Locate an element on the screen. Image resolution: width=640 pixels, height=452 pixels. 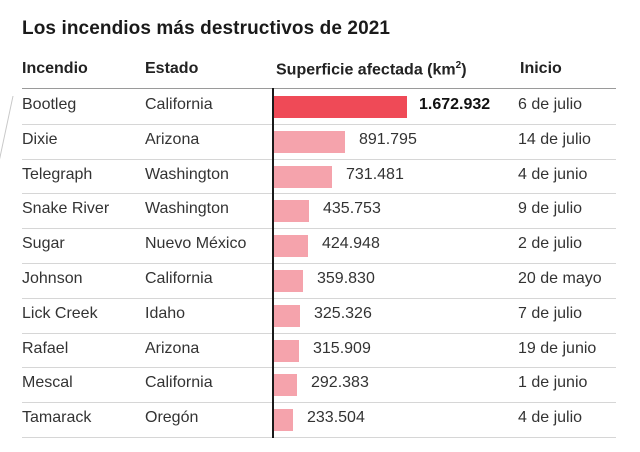
header-fire: Incendio is located at coordinates (55, 68).